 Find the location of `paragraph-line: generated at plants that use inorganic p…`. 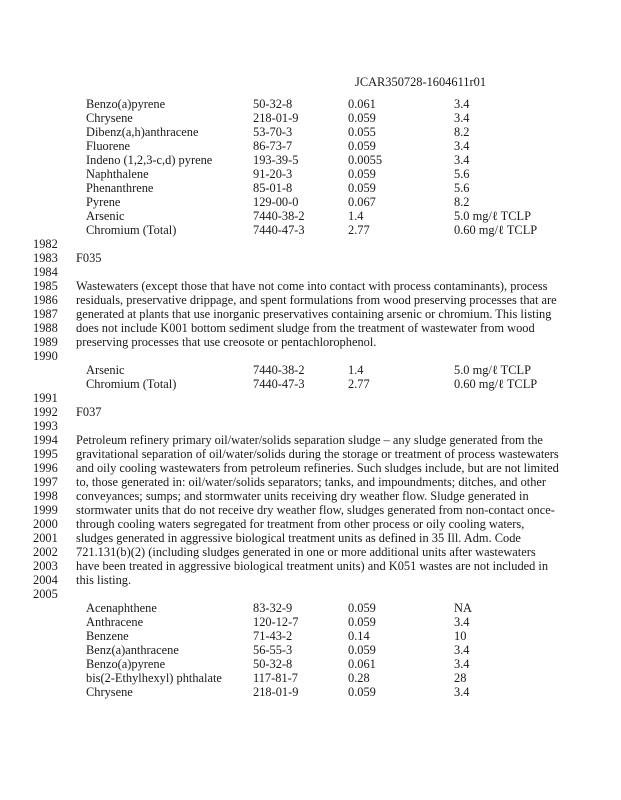

paragraph-line: generated at plants that use inorganic p… is located at coordinates (314, 314).